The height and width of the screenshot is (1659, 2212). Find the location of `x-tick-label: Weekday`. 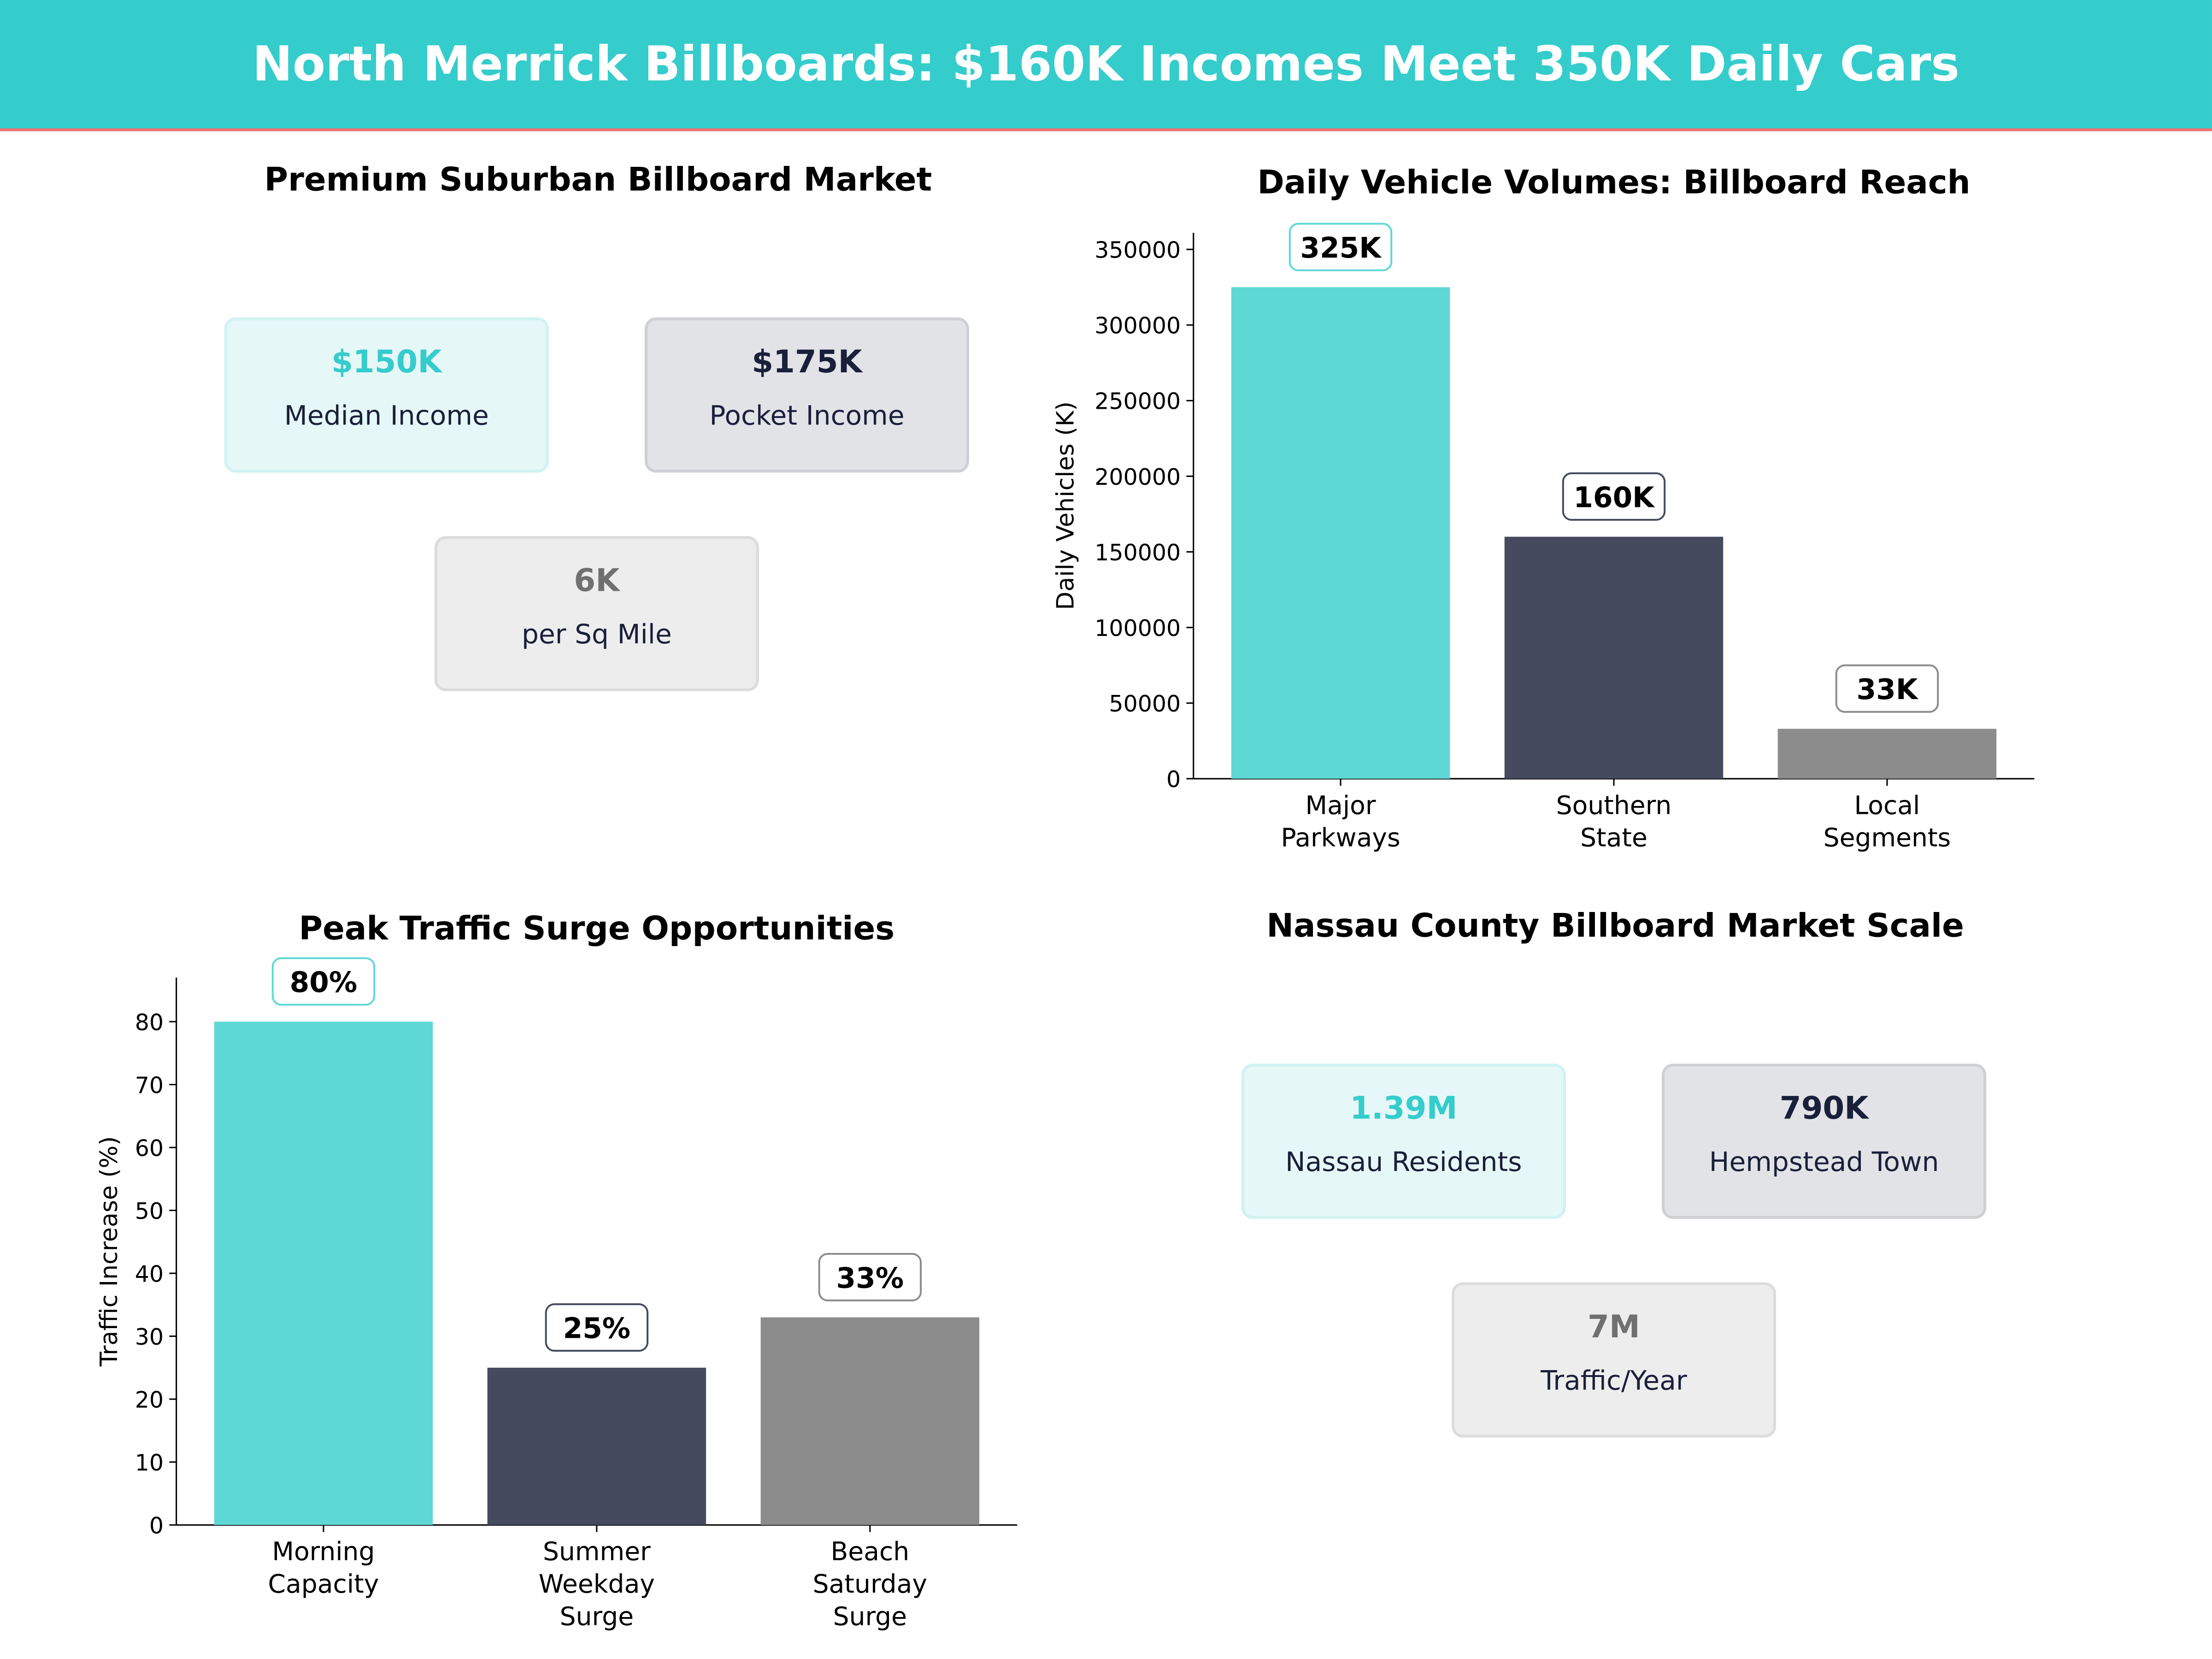

x-tick-label: Weekday is located at coordinates (597, 1584).